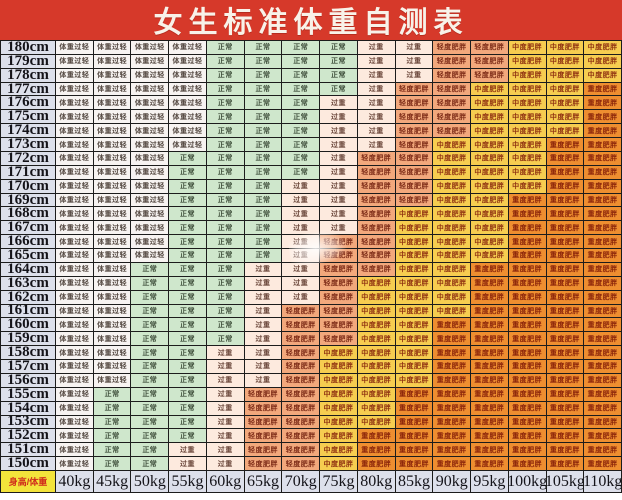  I want to click on weight-label: 105kg, so click(565, 482).